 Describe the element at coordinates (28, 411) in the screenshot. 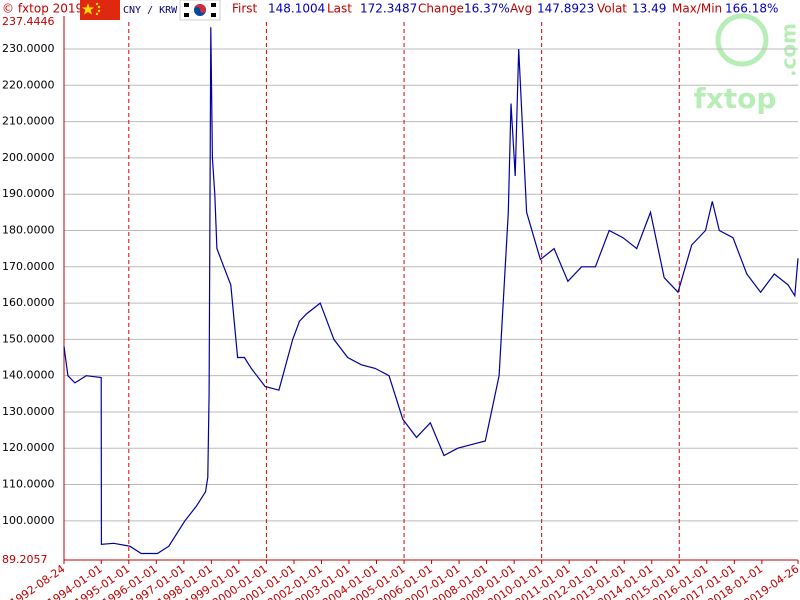

I see `y-tick-label: 130.0000` at that location.